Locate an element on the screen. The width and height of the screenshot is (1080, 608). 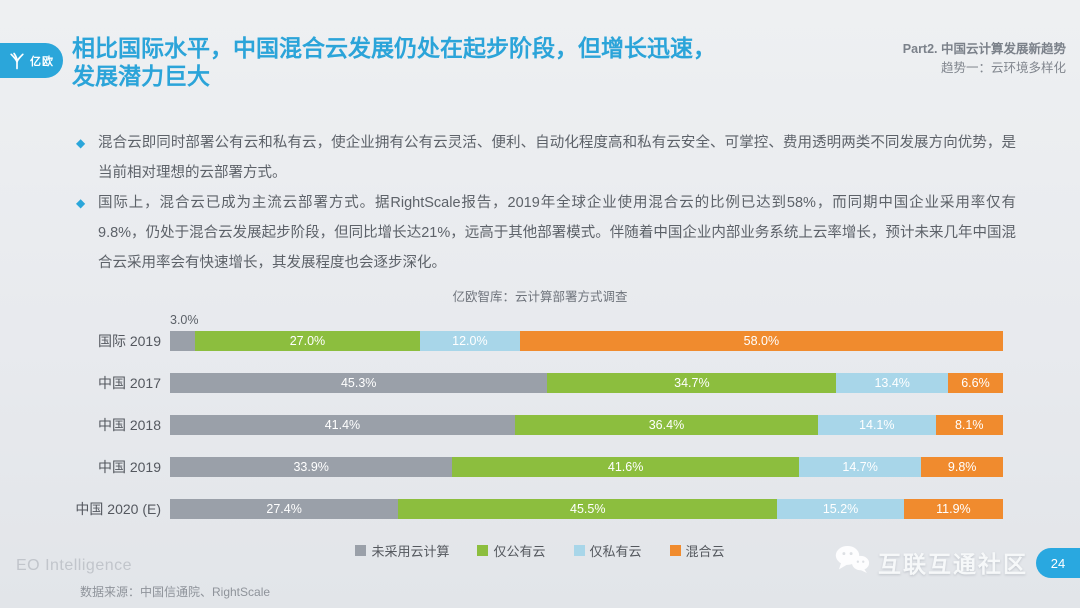
bar-segment-value: 14.7% is located at coordinates (860, 467).